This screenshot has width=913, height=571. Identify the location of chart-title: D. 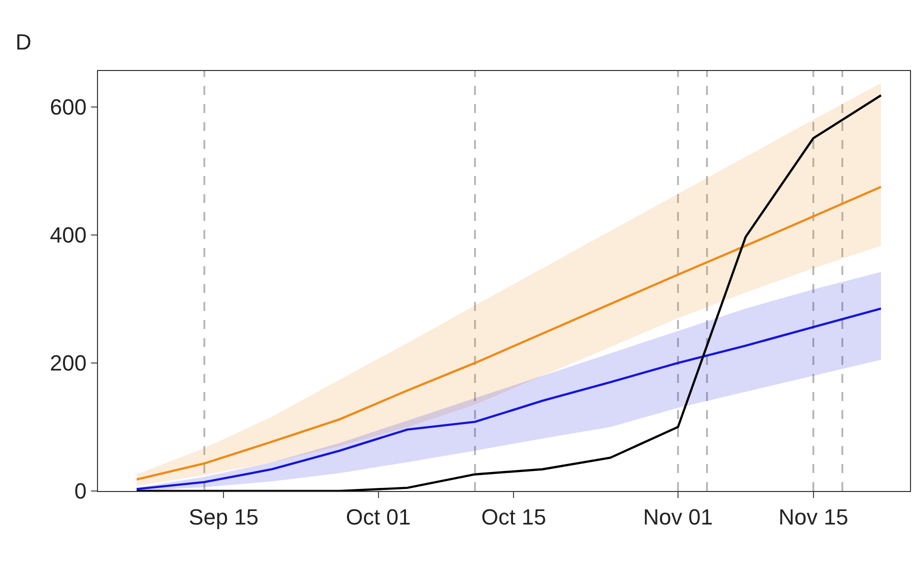
(24, 42).